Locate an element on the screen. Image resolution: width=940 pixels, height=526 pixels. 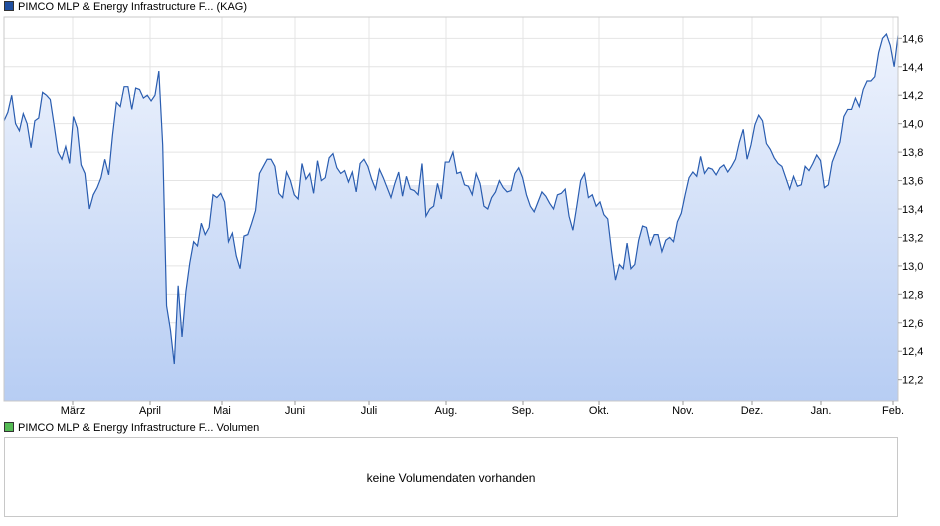
y-tick-label: 14,2 is located at coordinates (912, 96).